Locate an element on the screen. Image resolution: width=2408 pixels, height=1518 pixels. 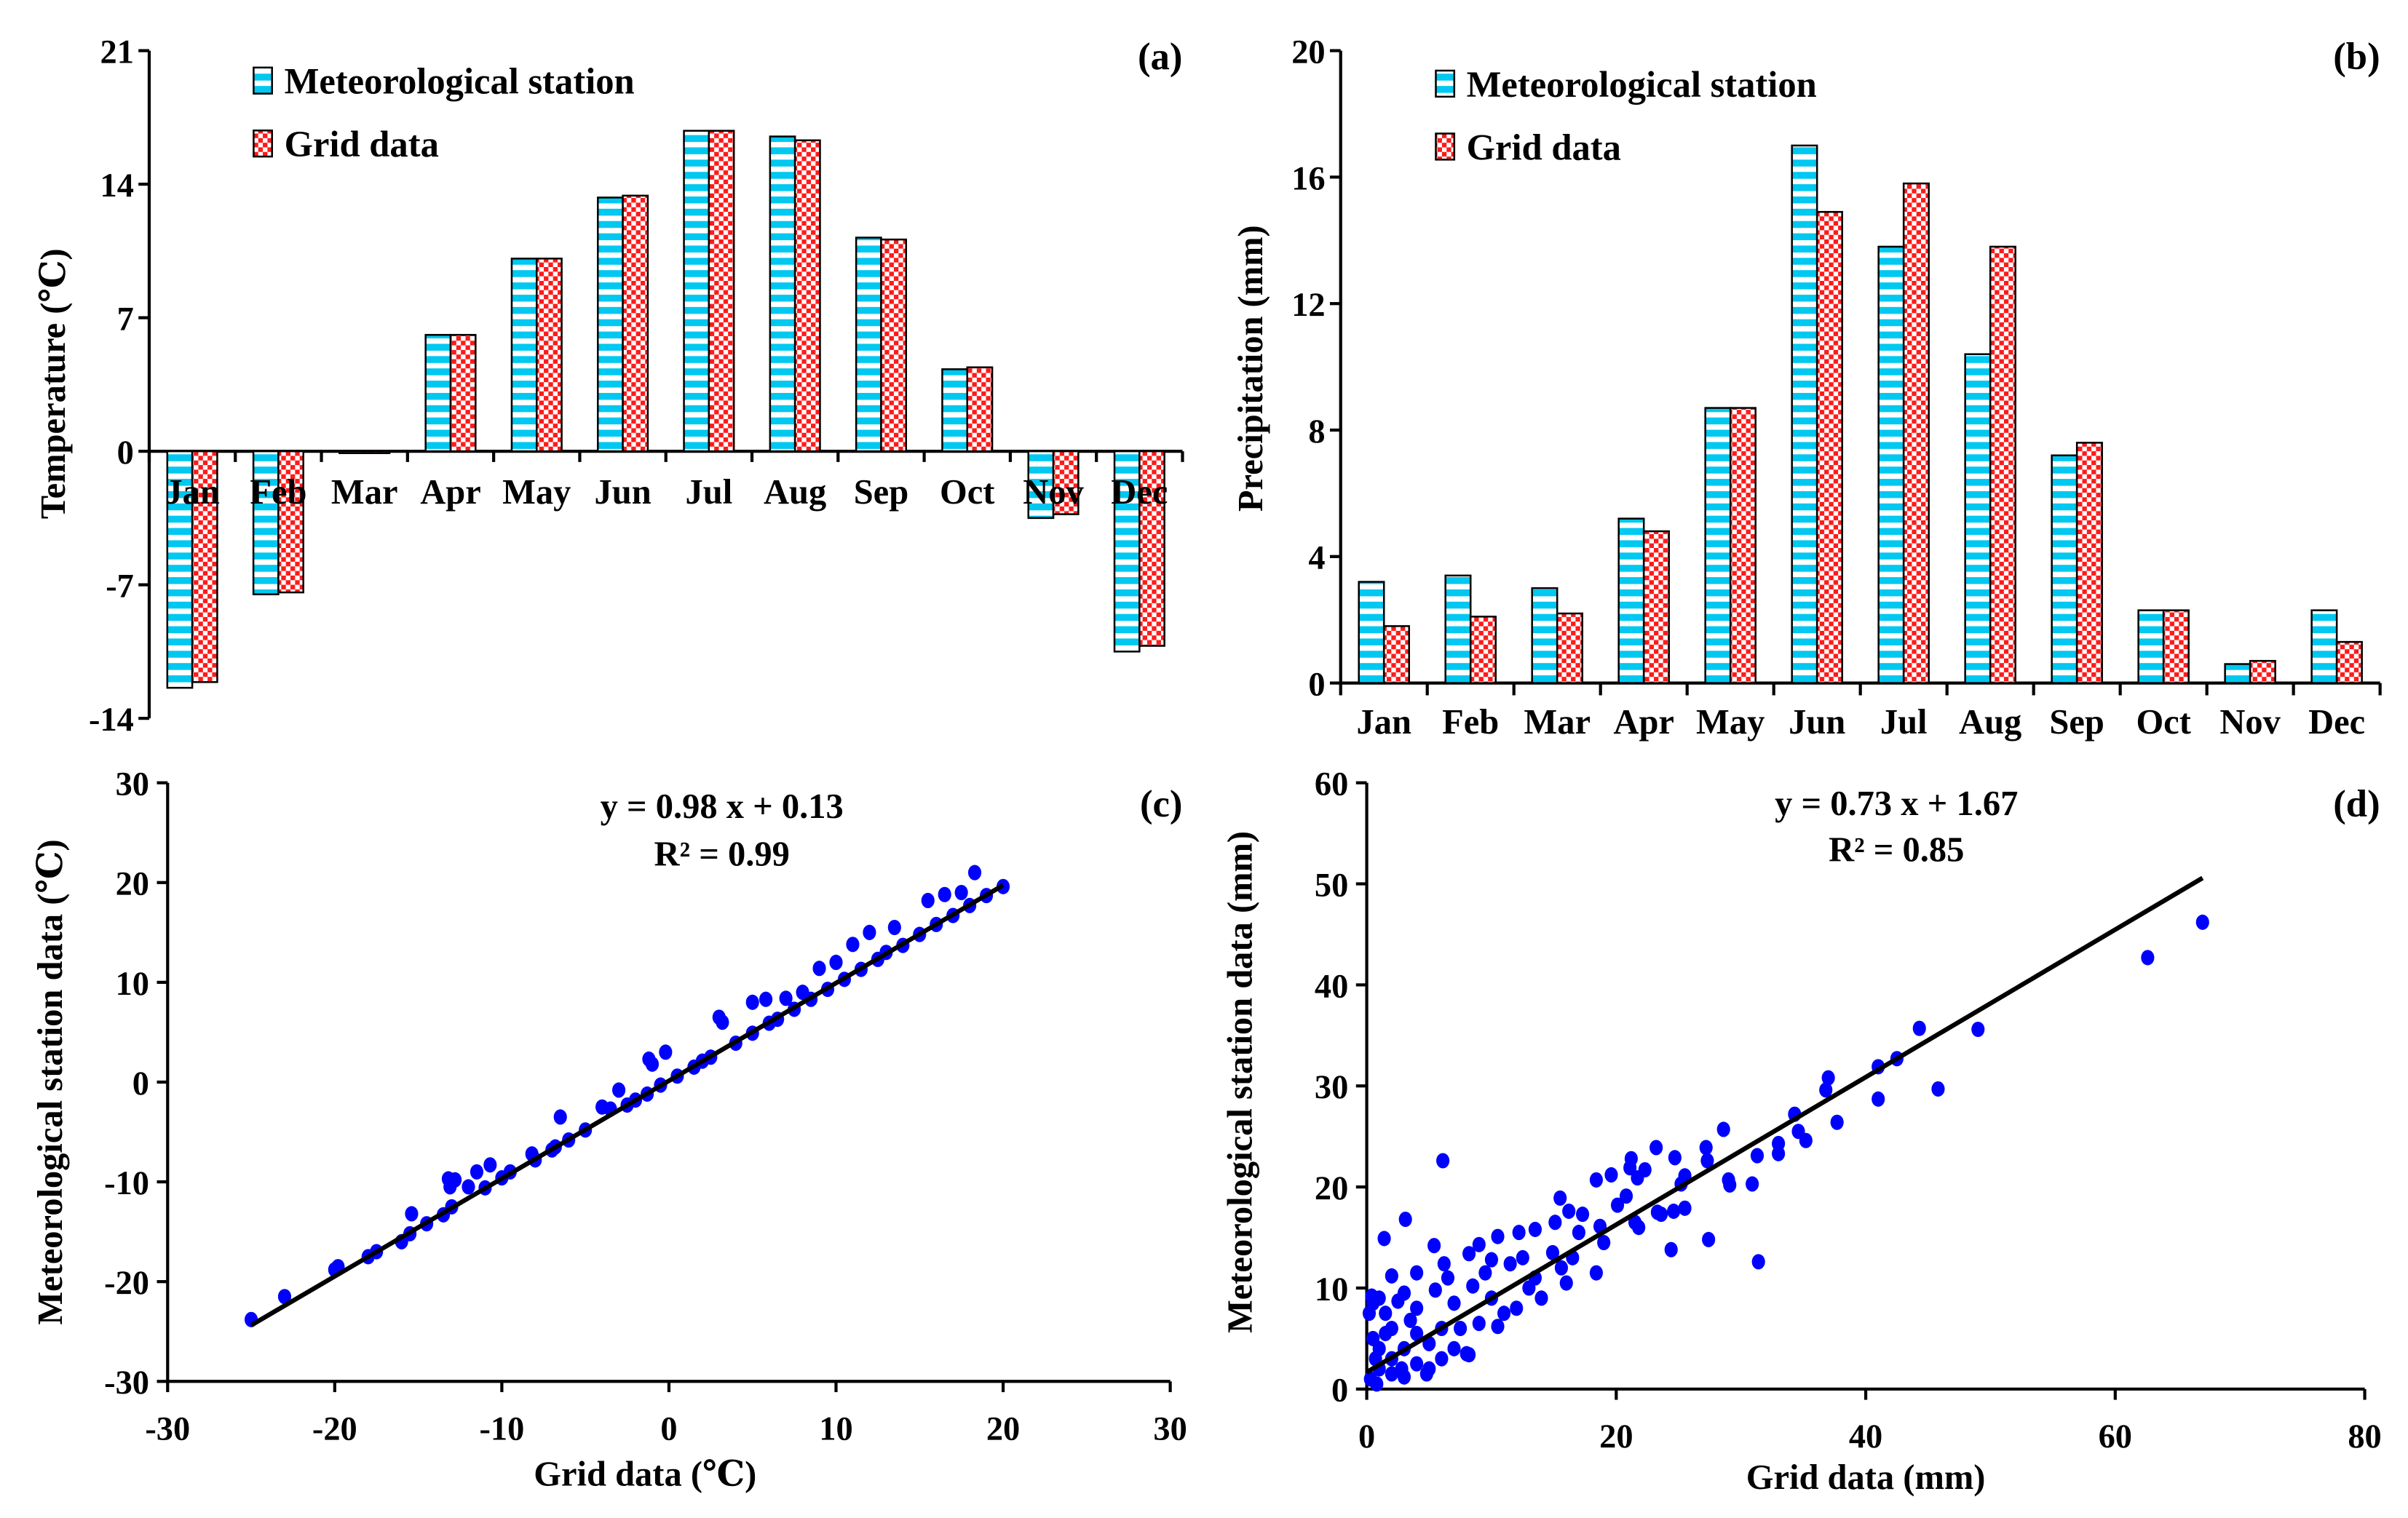
legend-swatch-grid is located at coordinates (1446, 146).